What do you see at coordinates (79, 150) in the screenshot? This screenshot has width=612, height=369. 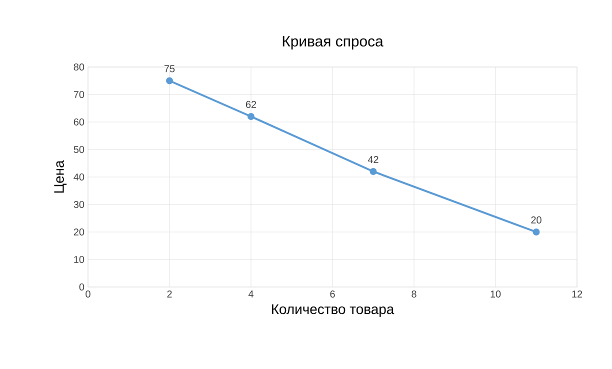 I see `y-tick-label: 50` at bounding box center [79, 150].